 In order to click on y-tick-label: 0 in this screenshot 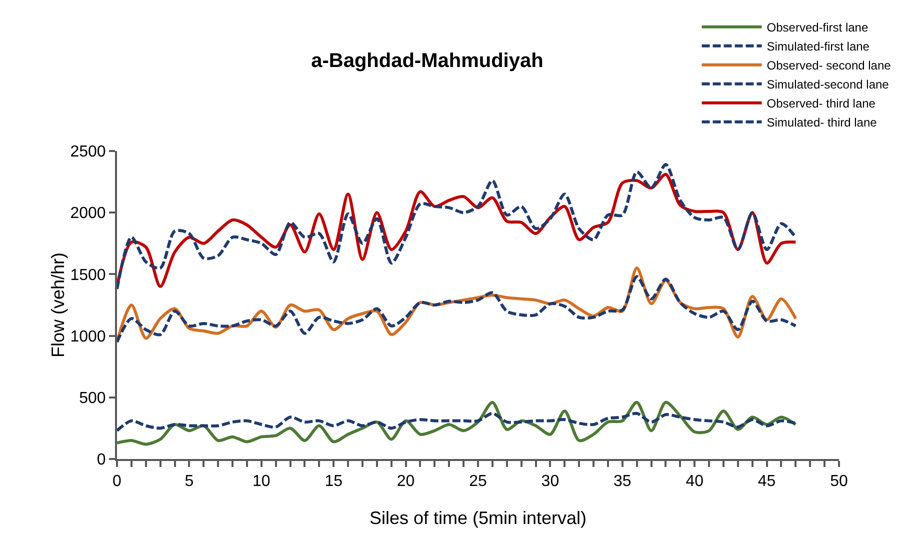, I will do `click(101, 460)`.